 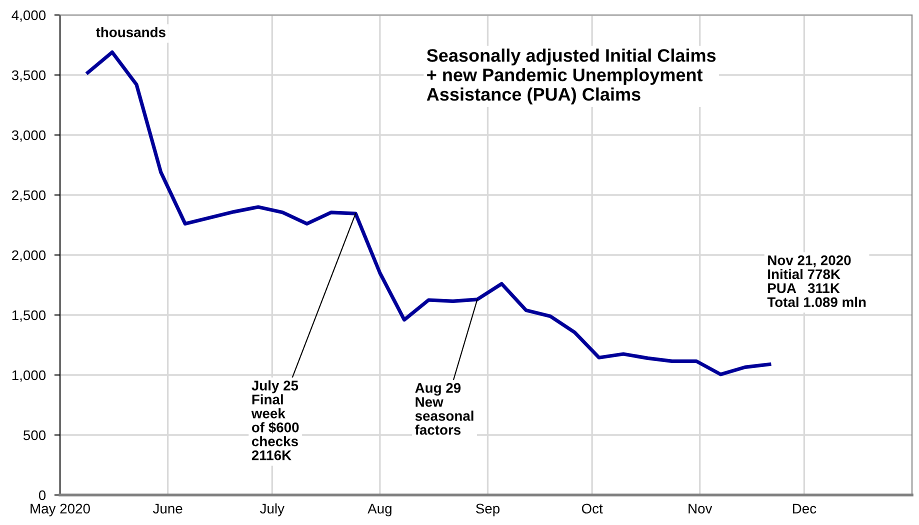 What do you see at coordinates (444, 409) in the screenshot?
I see `annotation: Aug 29 New seasonal factors` at bounding box center [444, 409].